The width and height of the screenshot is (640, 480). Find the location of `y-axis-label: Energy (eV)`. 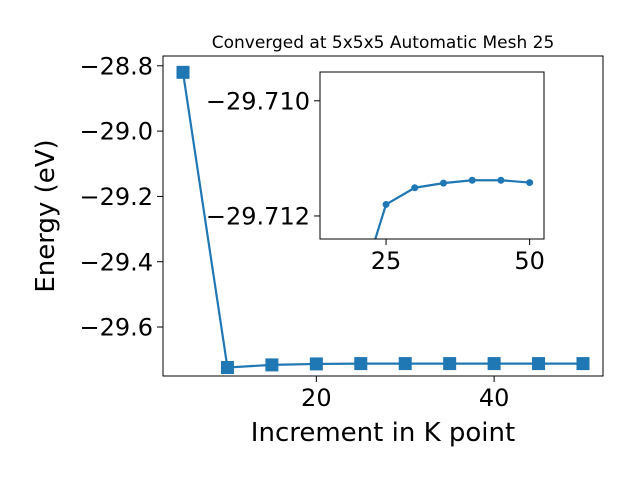

y-axis-label: Energy (eV) is located at coordinates (46, 215).